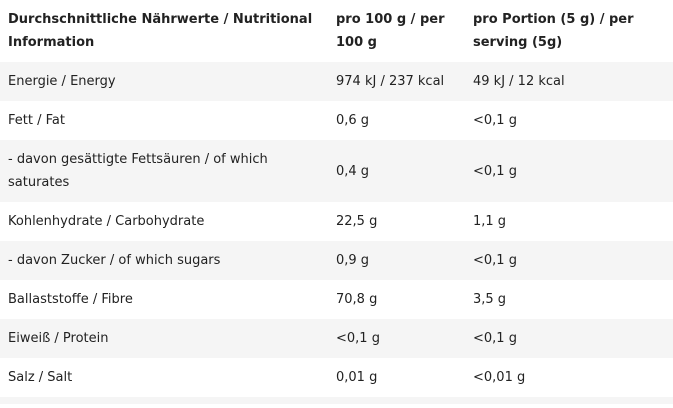 This screenshot has width=673, height=408. I want to click on table-bottom-stripe, so click(336, 400).